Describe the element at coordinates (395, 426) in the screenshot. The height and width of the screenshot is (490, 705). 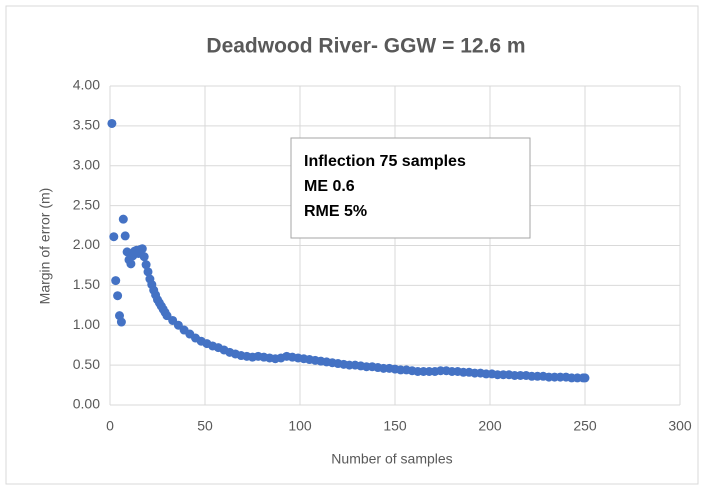
I see `x-tick-label: 150` at that location.